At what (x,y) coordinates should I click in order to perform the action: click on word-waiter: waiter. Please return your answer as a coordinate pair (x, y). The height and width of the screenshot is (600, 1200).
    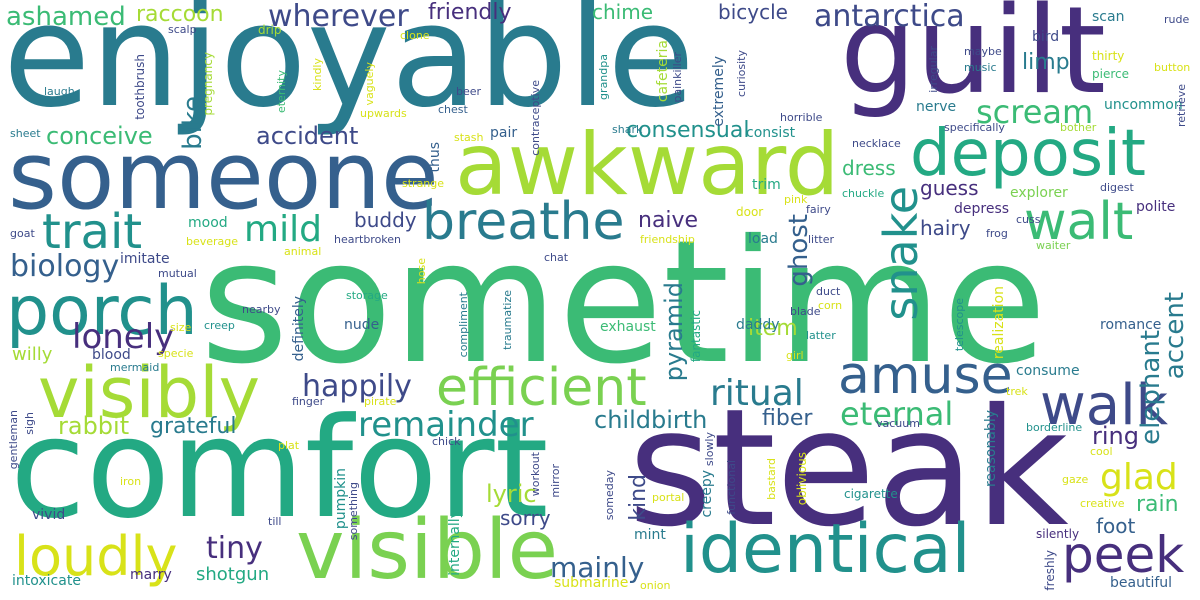
    Looking at the image, I should click on (1053, 245).